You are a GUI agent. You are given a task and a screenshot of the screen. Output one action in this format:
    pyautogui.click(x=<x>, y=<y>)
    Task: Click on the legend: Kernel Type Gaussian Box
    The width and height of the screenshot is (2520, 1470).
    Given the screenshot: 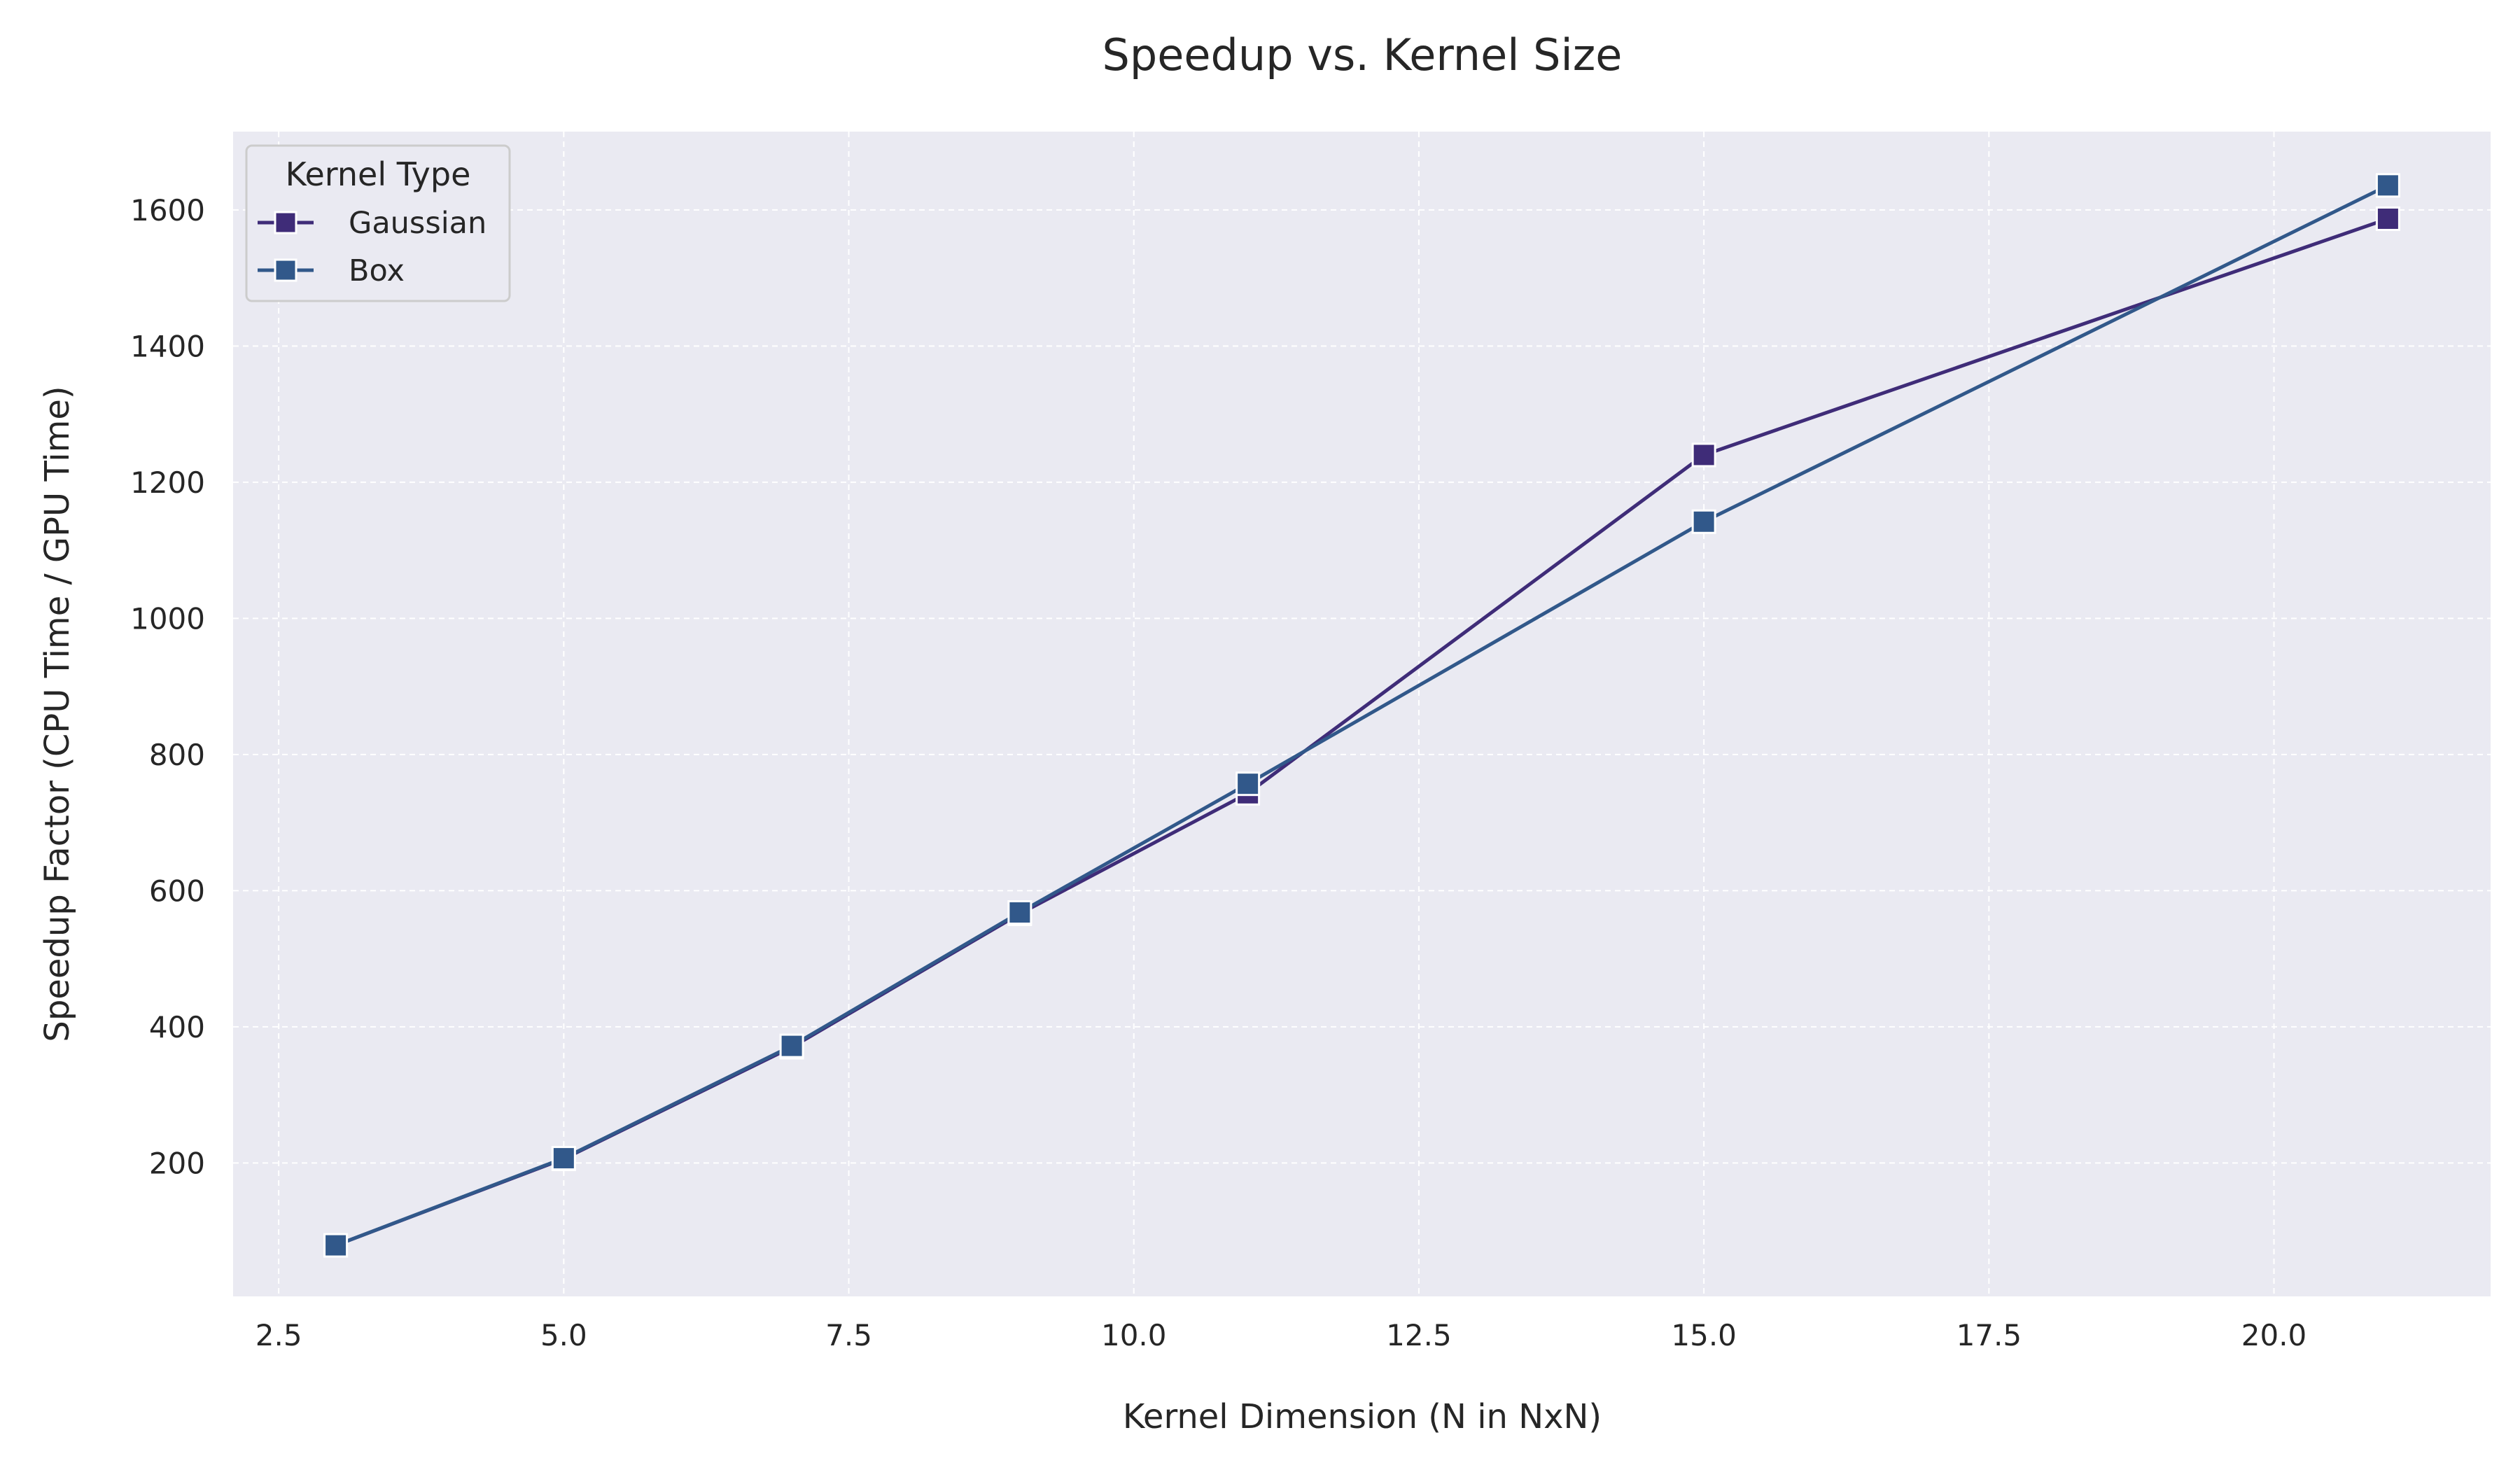 What is the action you would take?
    pyautogui.click(x=378, y=223)
    